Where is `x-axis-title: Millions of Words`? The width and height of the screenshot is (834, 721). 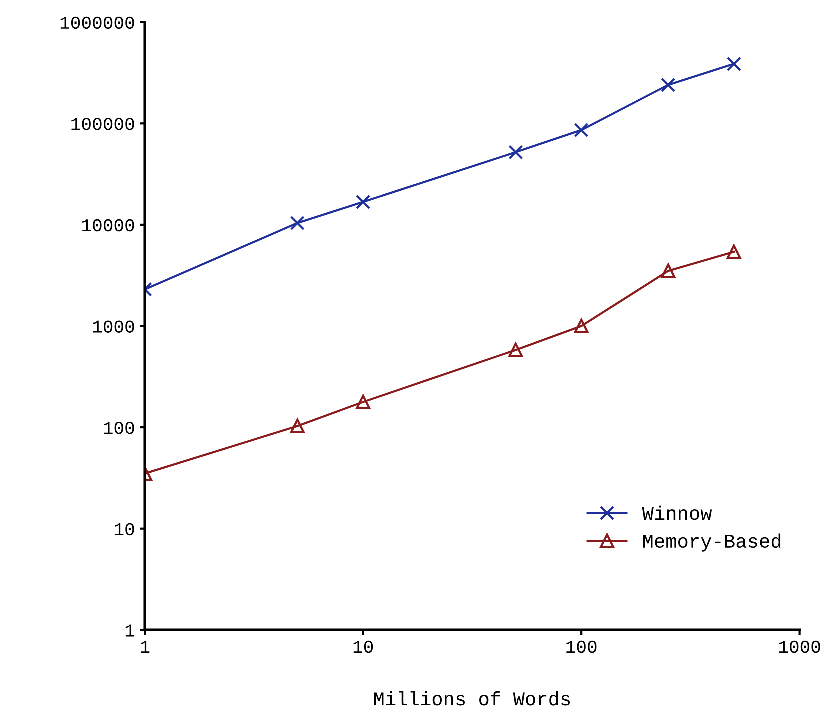
x-axis-title: Millions of Words is located at coordinates (472, 698).